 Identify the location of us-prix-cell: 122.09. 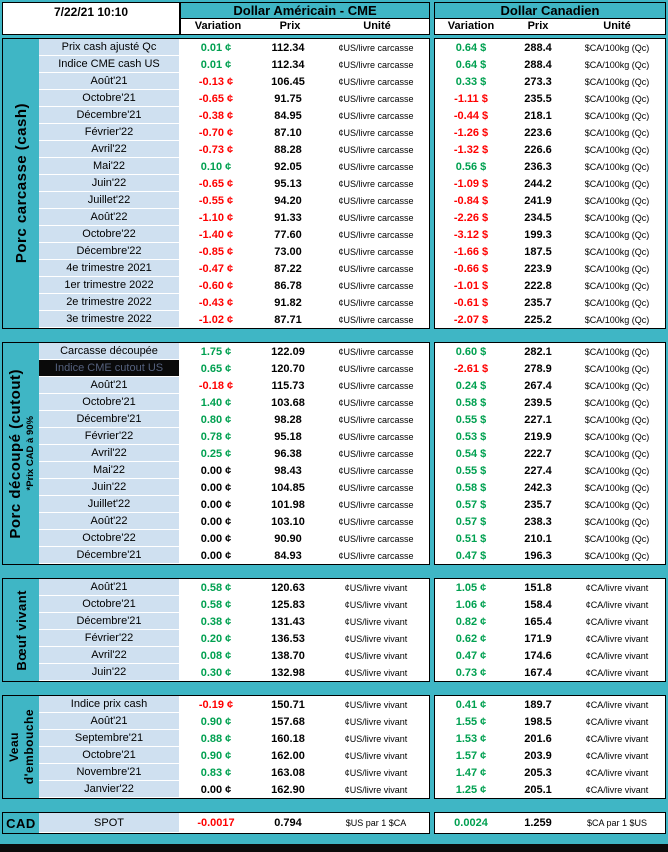
(288, 351).